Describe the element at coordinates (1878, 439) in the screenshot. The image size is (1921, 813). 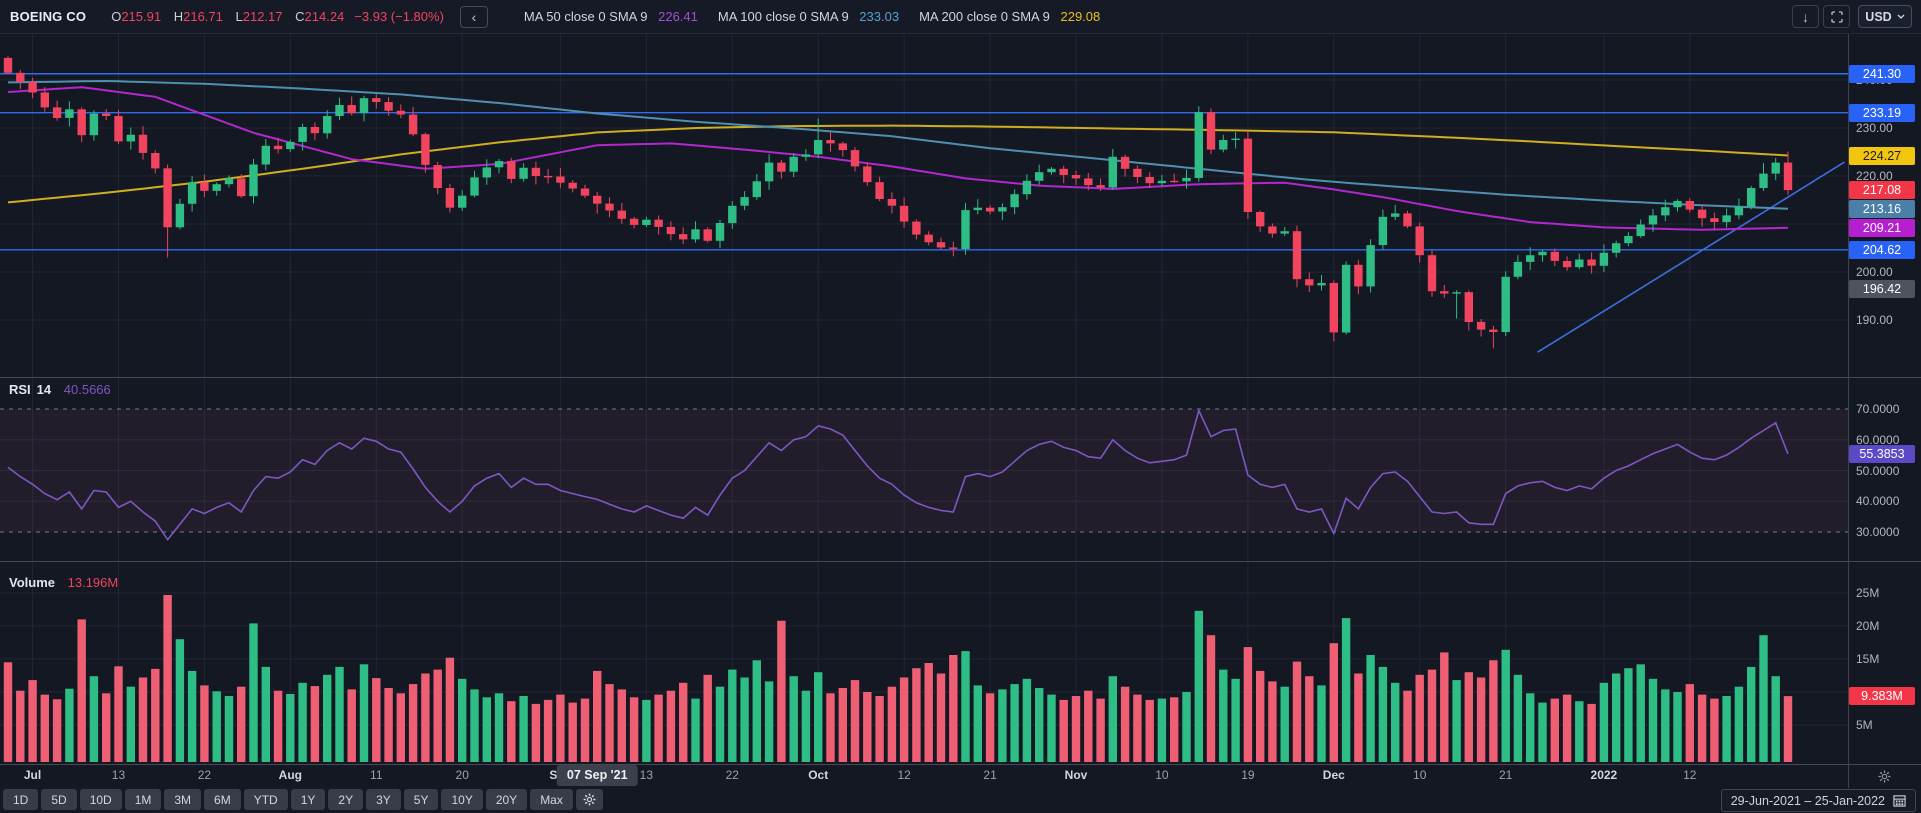
I see `rsi-tick: 60.0000` at that location.